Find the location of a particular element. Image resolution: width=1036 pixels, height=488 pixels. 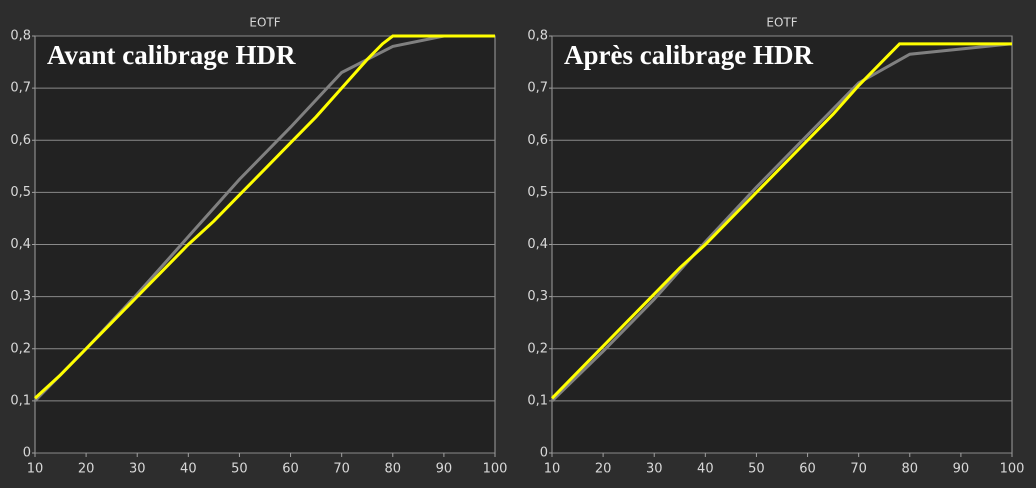

annotation: Après calibrage HDR is located at coordinates (688, 55).